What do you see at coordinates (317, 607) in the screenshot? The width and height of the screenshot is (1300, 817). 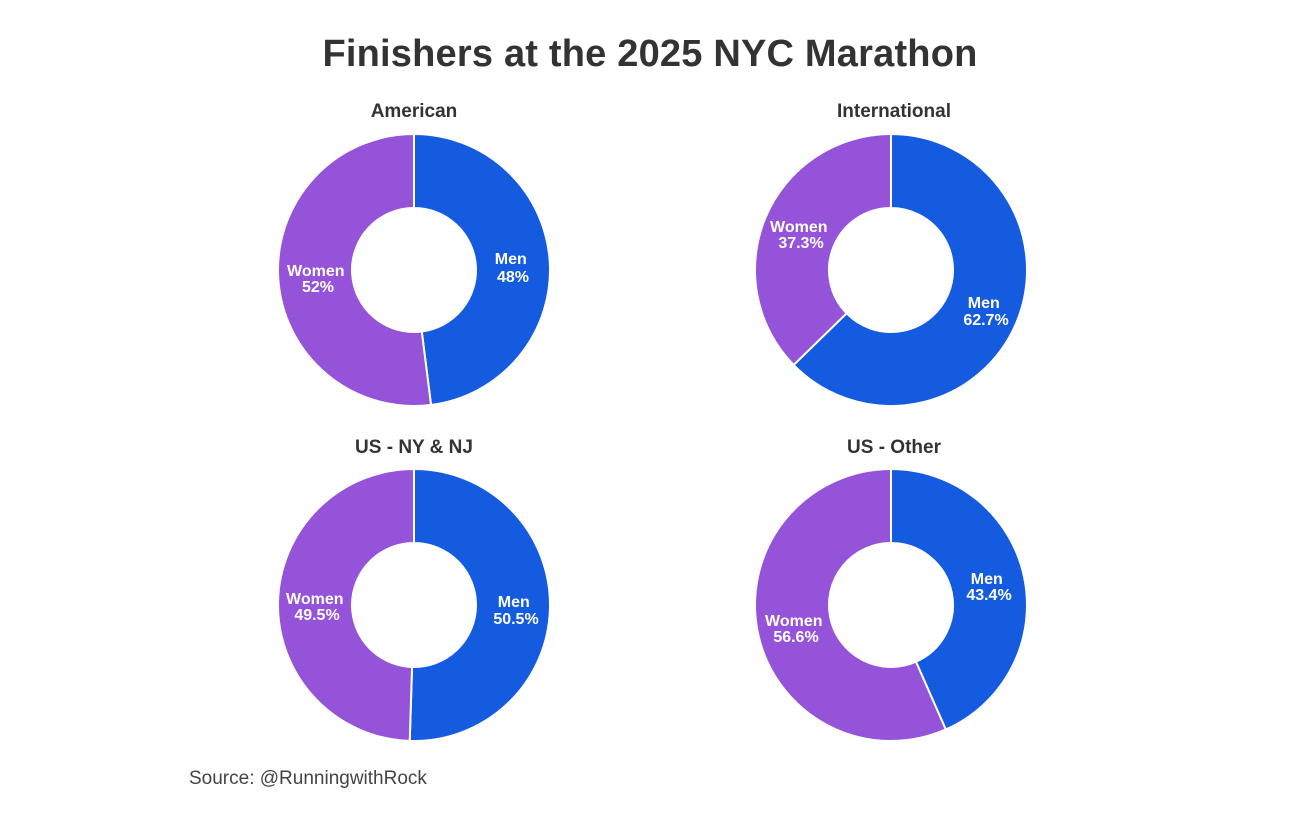 I see `segment-label-women: Women 49.5%` at bounding box center [317, 607].